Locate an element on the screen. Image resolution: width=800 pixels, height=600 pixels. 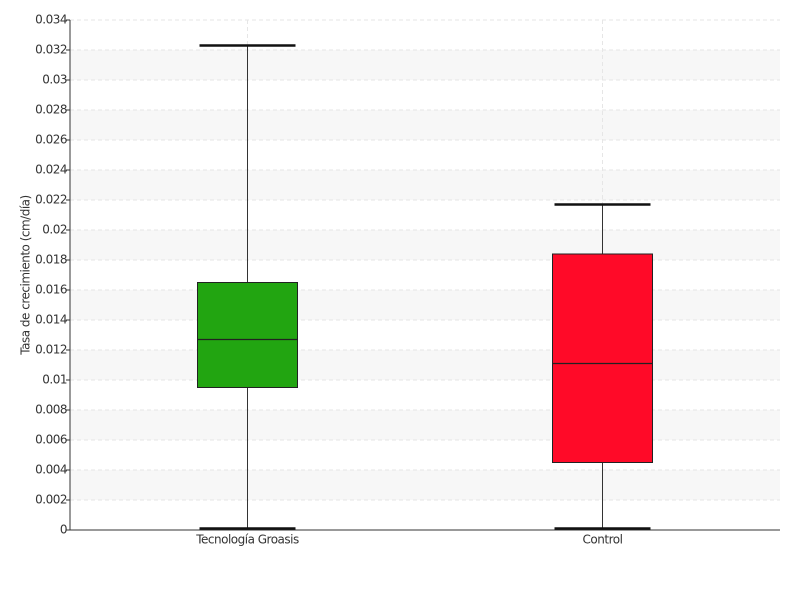
y-tick-label: 0.018 is located at coordinates (51, 260).